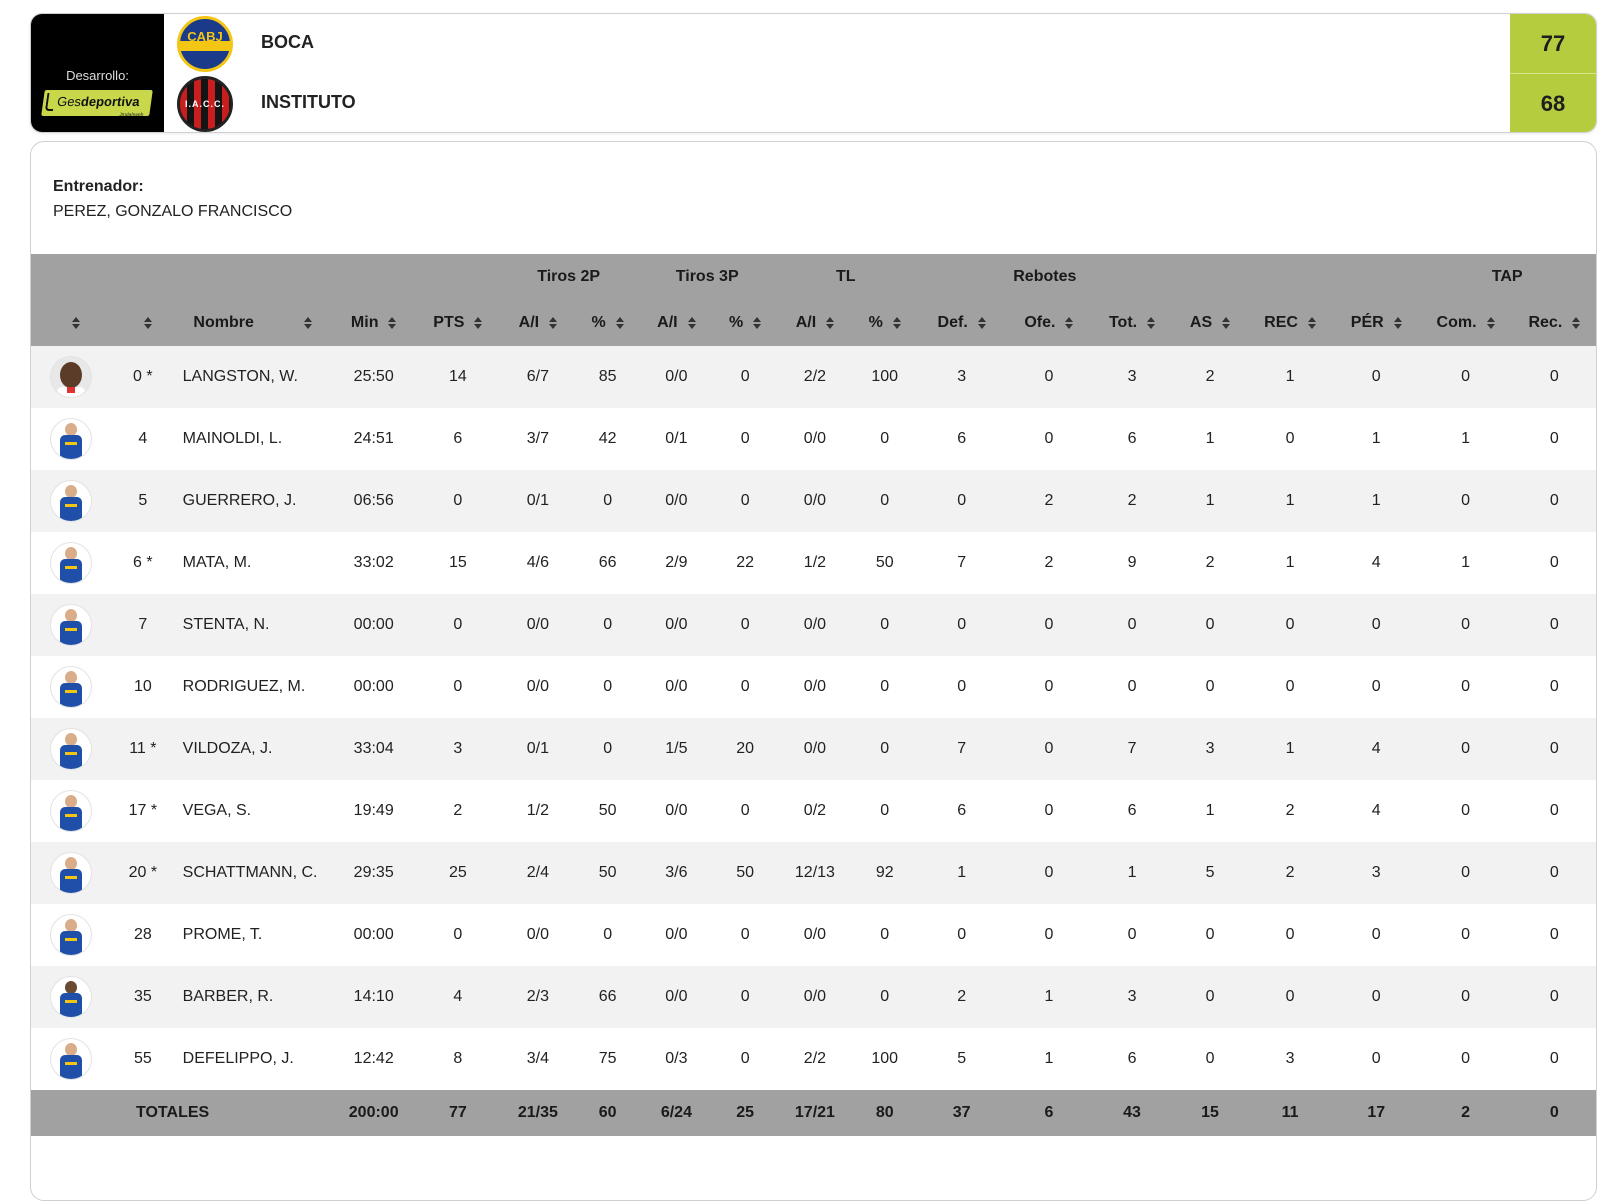 This screenshot has height=1201, width=1622. What do you see at coordinates (250, 872) in the screenshot?
I see `player-name: SCHATTMANN, C.` at bounding box center [250, 872].